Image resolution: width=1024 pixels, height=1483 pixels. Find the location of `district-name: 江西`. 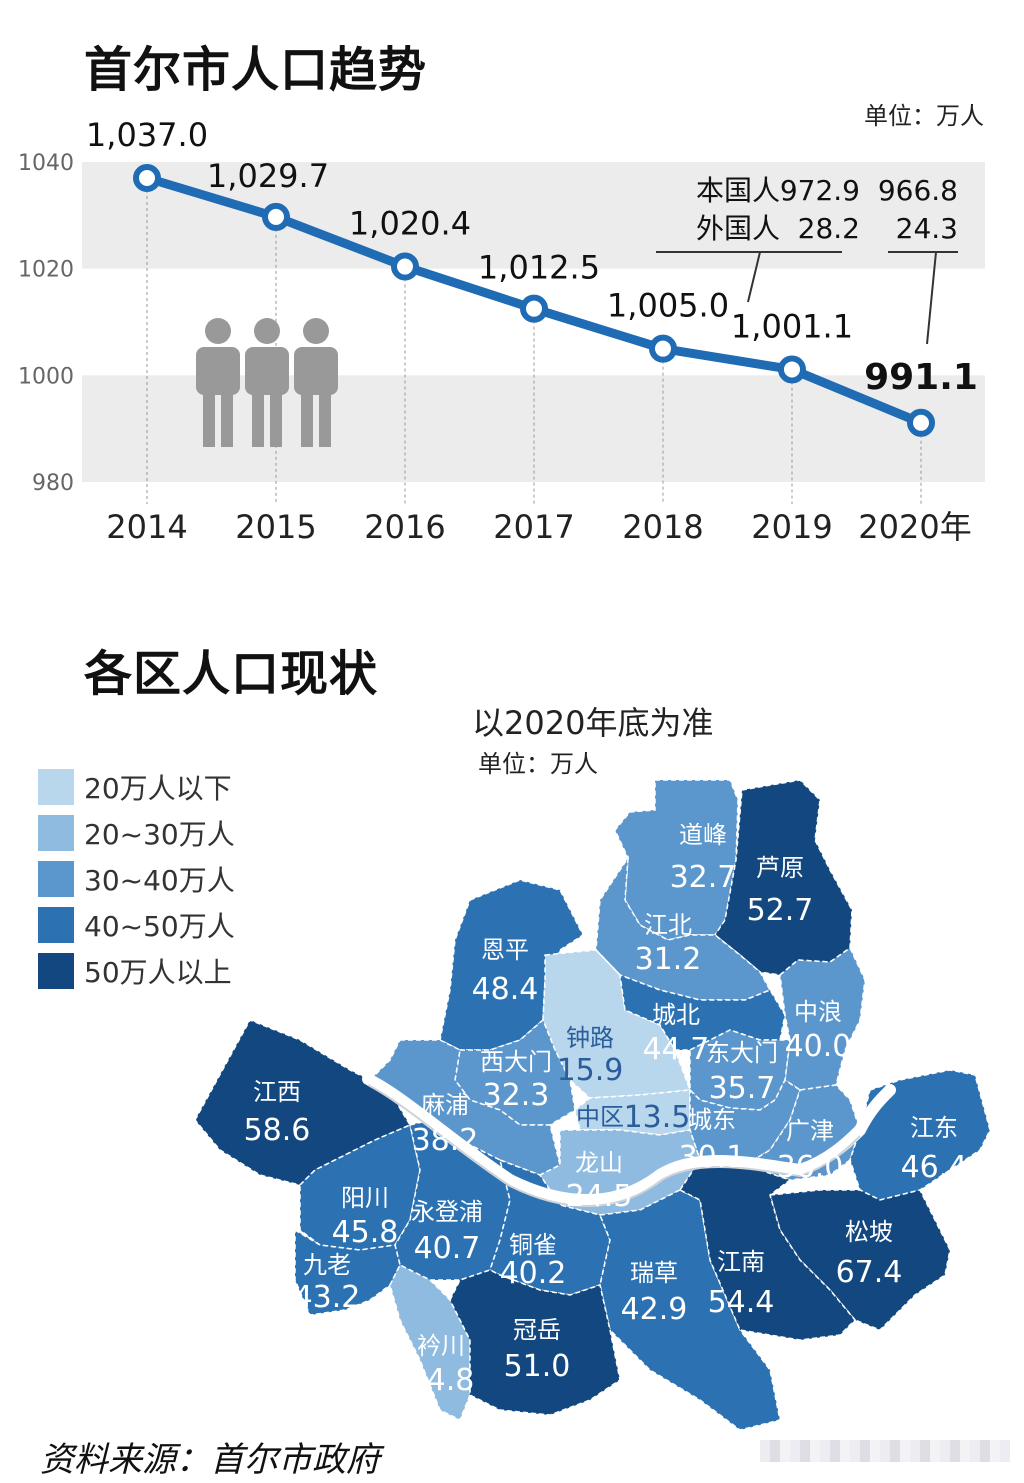

district-name: 江西 is located at coordinates (277, 1092).